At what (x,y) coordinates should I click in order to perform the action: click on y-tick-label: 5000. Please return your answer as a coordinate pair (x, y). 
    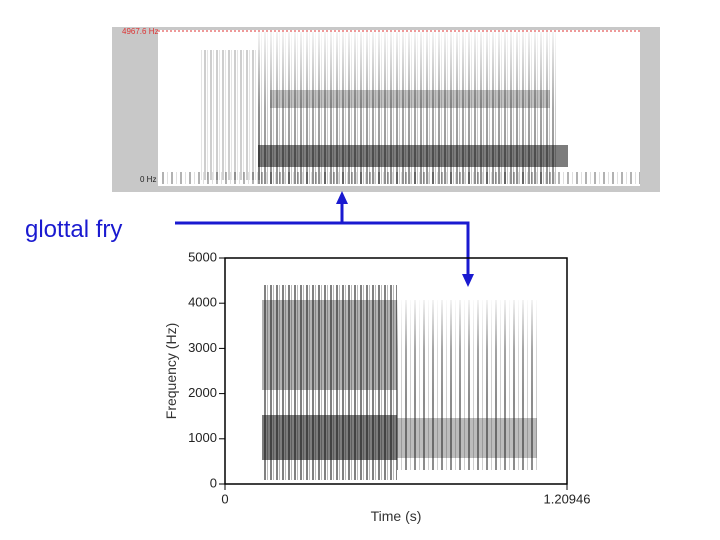
    Looking at the image, I should click on (202, 256).